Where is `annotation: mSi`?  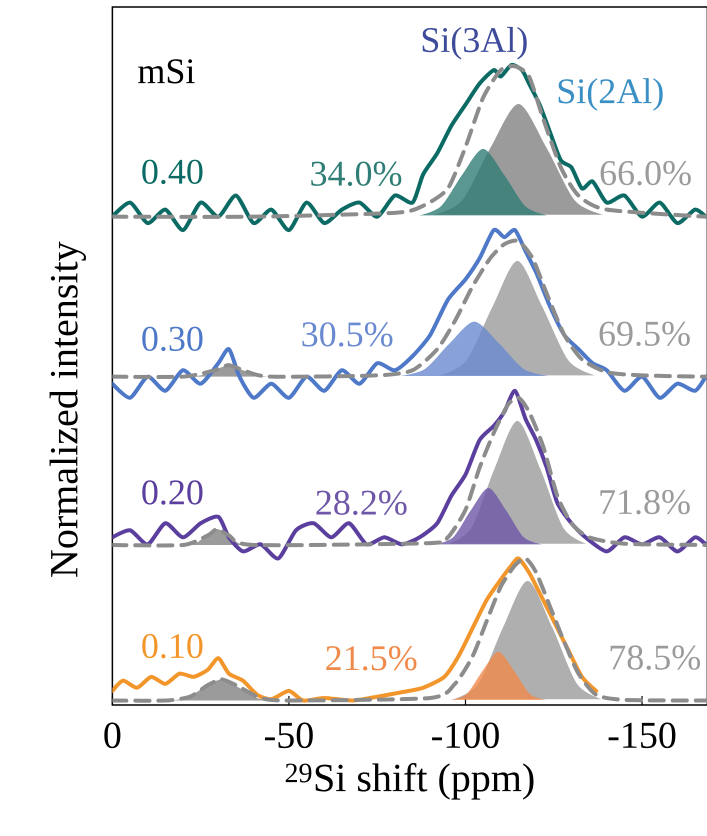
annotation: mSi is located at coordinates (166, 71).